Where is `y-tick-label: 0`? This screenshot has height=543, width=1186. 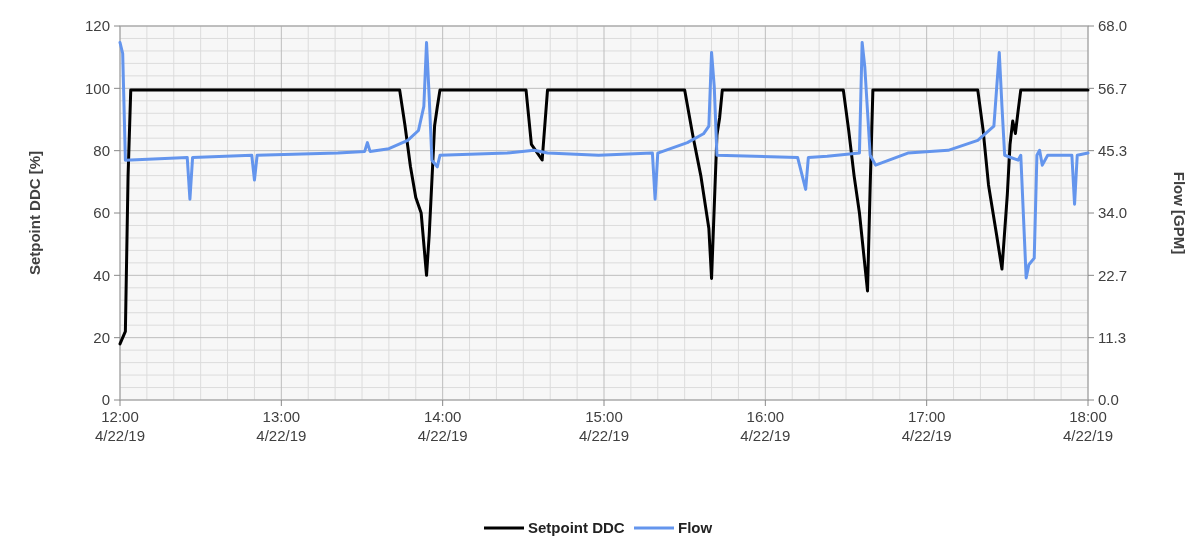
y-tick-label: 0 is located at coordinates (105, 400).